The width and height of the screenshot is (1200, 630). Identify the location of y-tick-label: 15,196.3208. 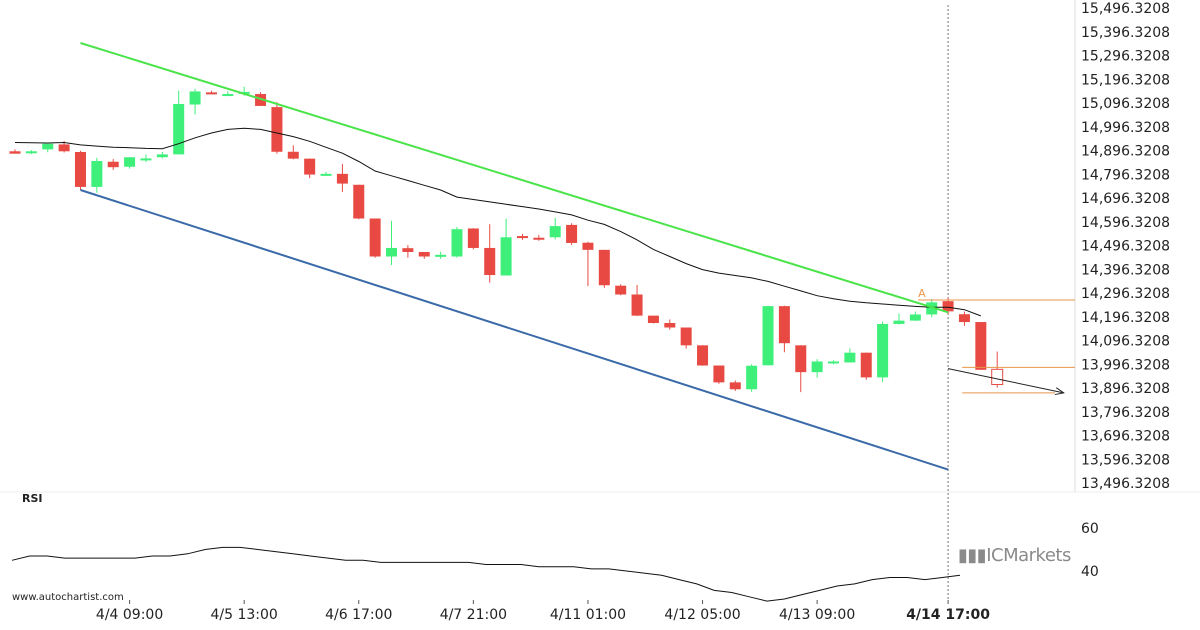
(1125, 80).